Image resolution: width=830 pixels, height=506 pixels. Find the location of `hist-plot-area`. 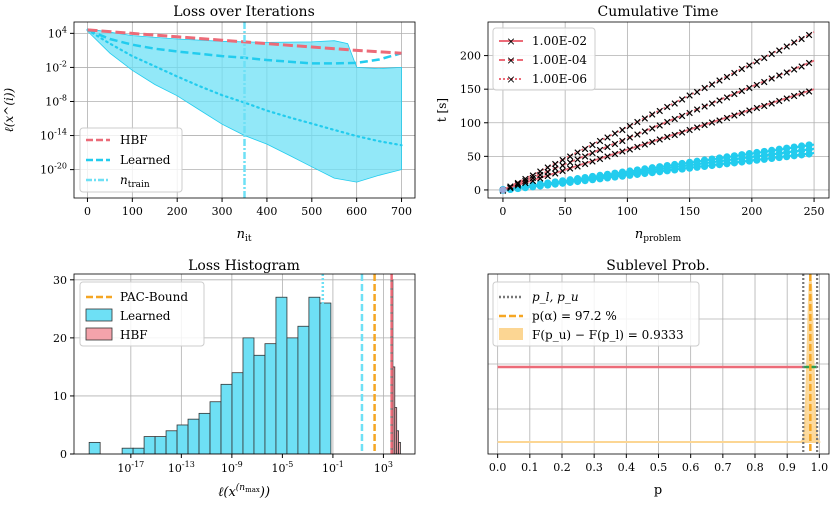

hist-plot-area is located at coordinates (244, 364).